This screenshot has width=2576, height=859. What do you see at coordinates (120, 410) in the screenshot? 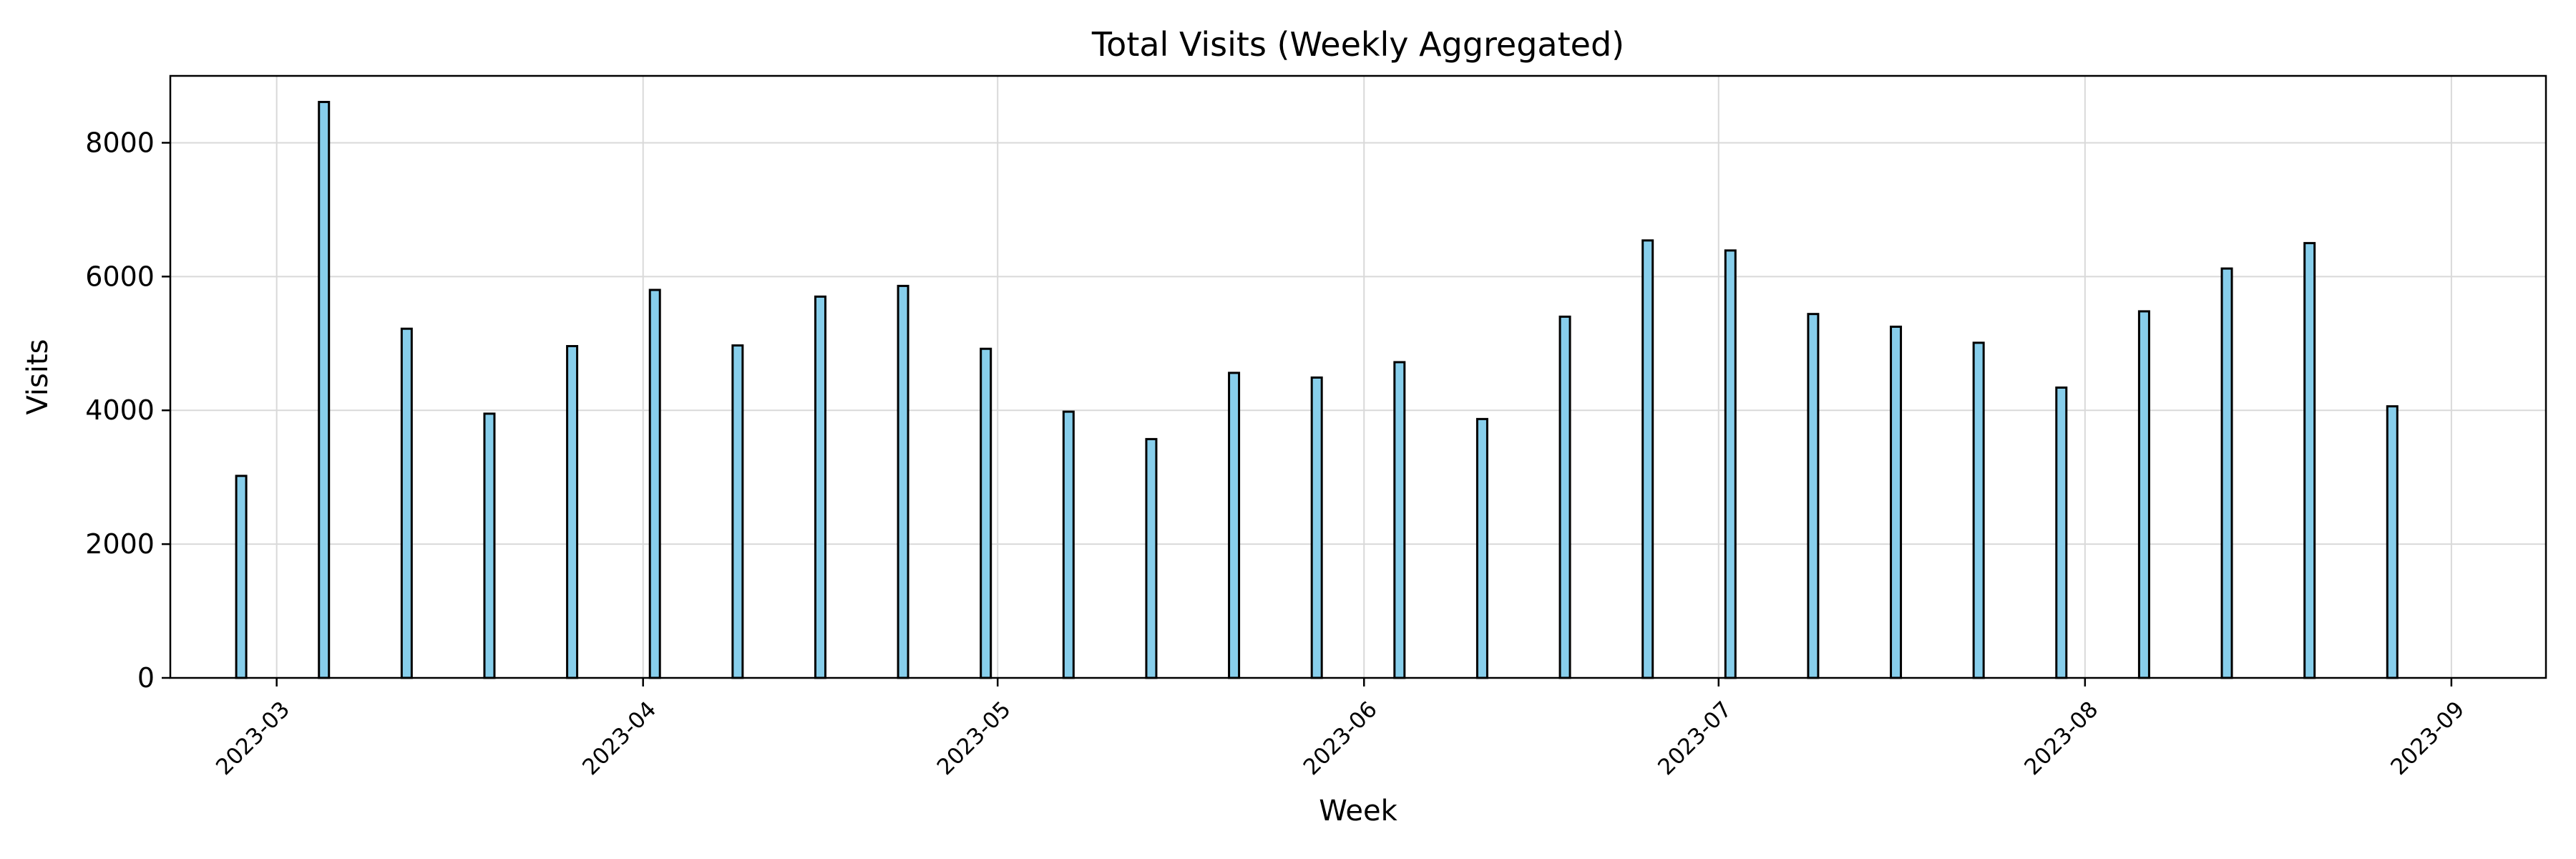
I see `y-tick-label: 4000` at bounding box center [120, 410].